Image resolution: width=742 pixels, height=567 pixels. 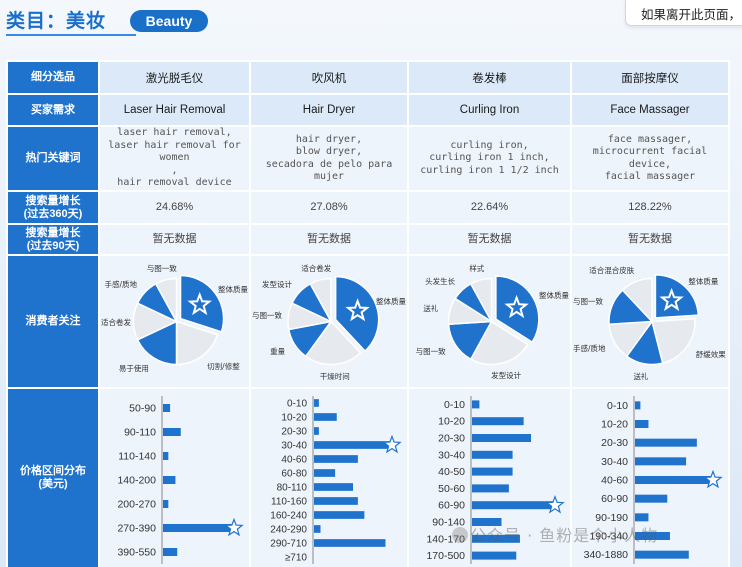 I want to click on bar-tick-label: 110-140, so click(x=137, y=457).